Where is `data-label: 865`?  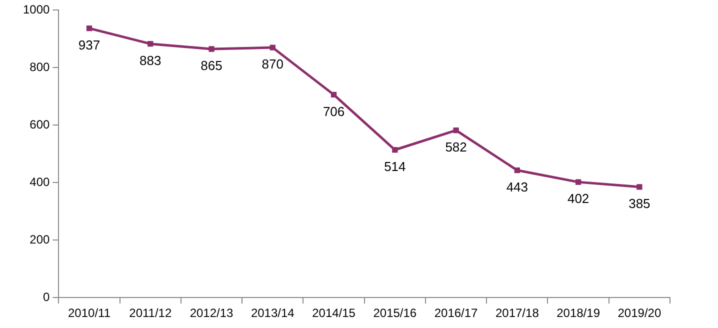 data-label: 865 is located at coordinates (211, 66).